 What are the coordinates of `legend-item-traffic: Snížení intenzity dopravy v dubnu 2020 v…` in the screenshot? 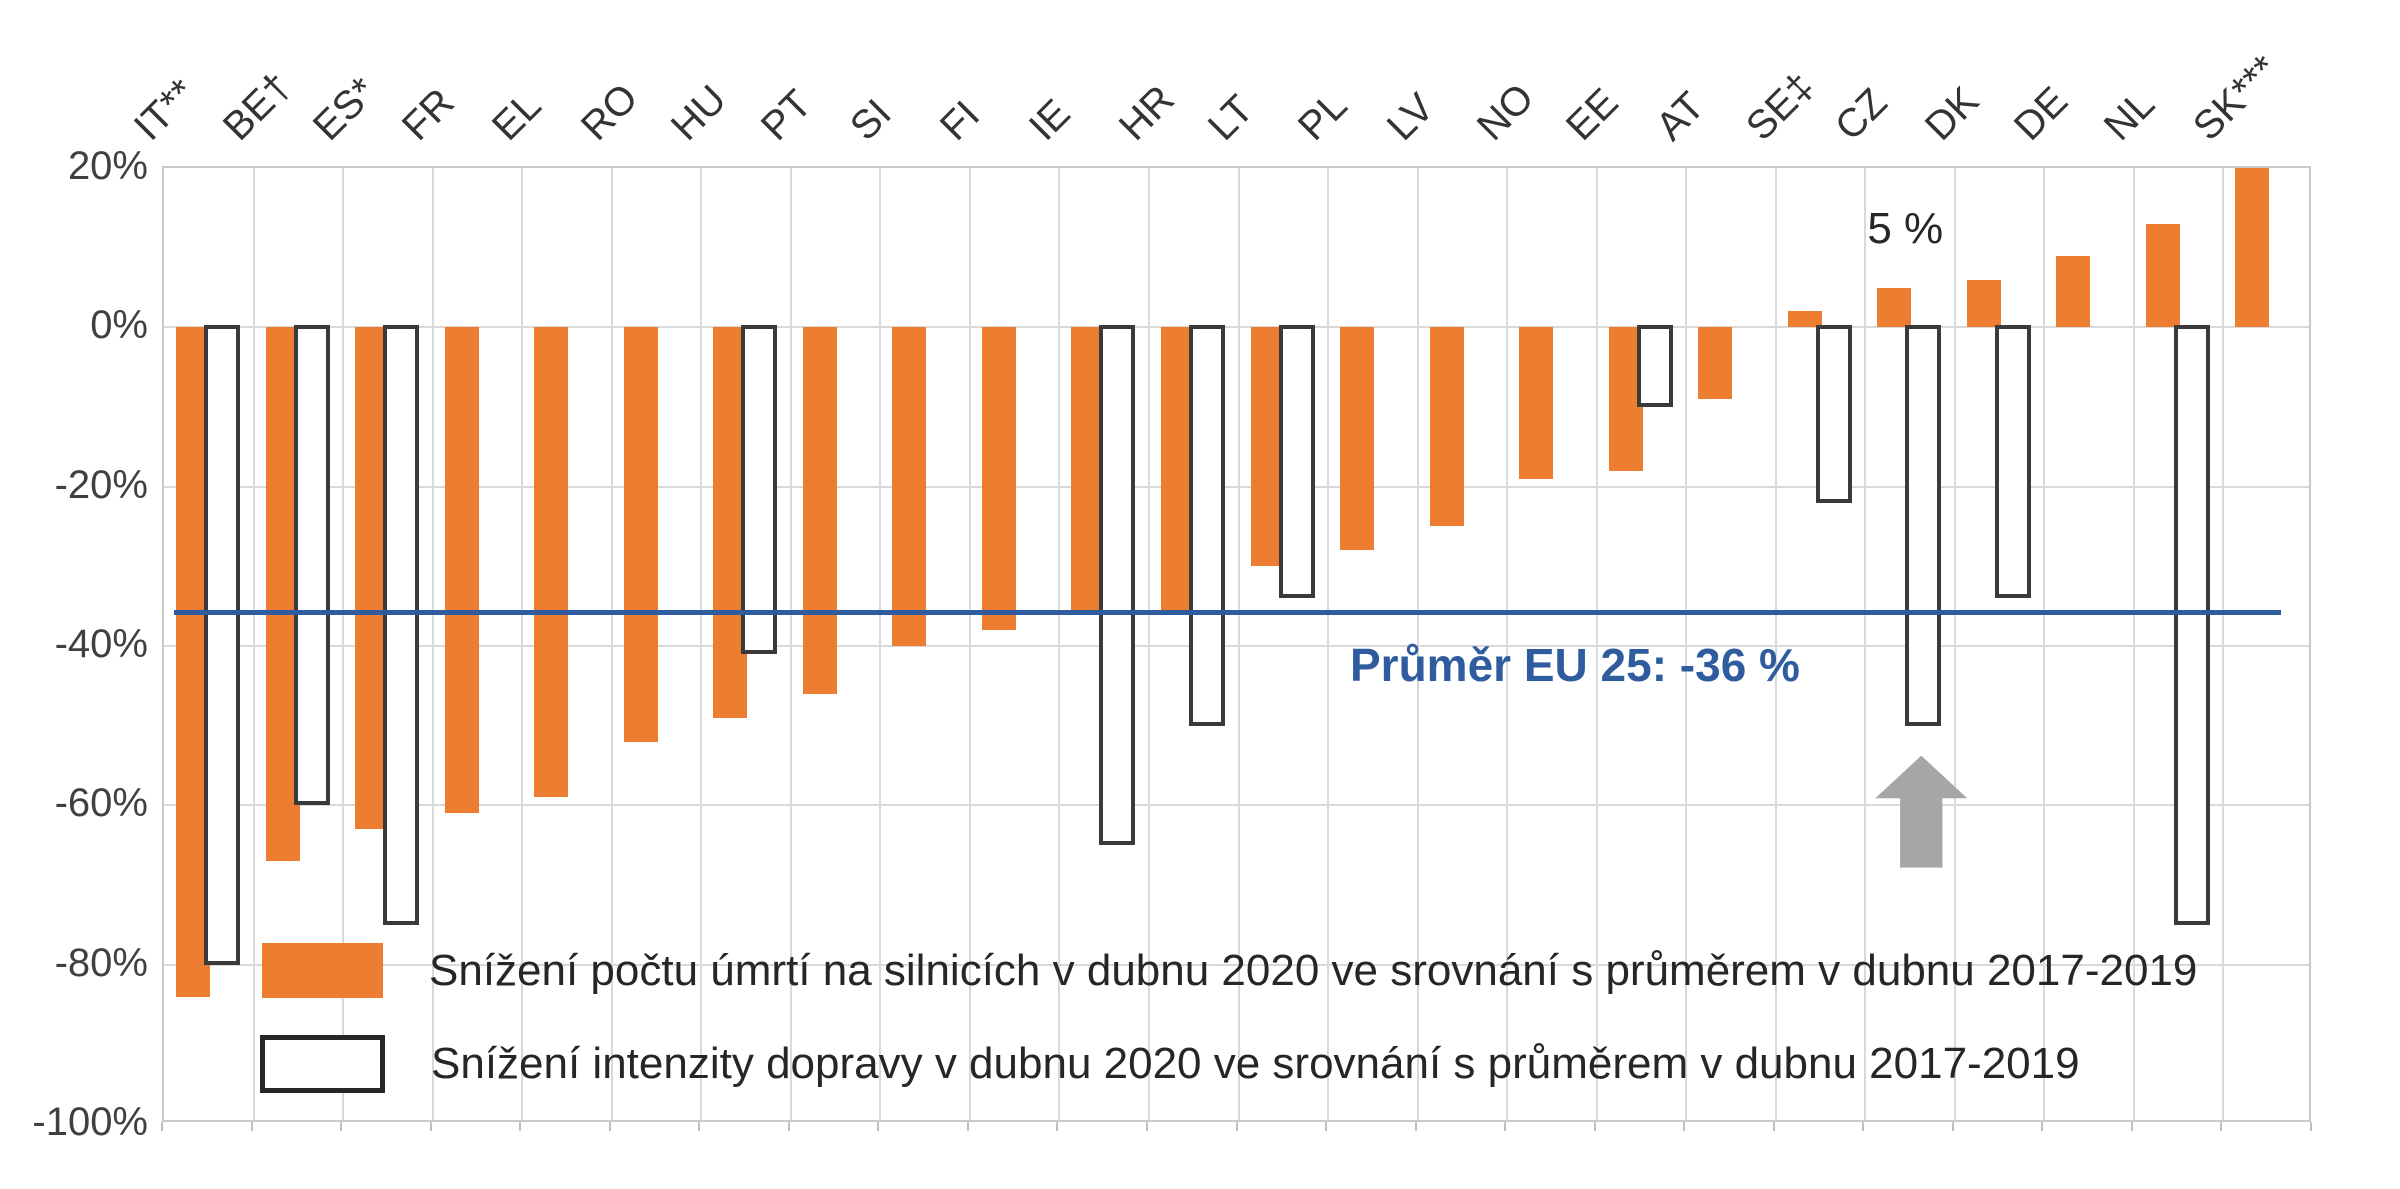 It's located at (1170, 1064).